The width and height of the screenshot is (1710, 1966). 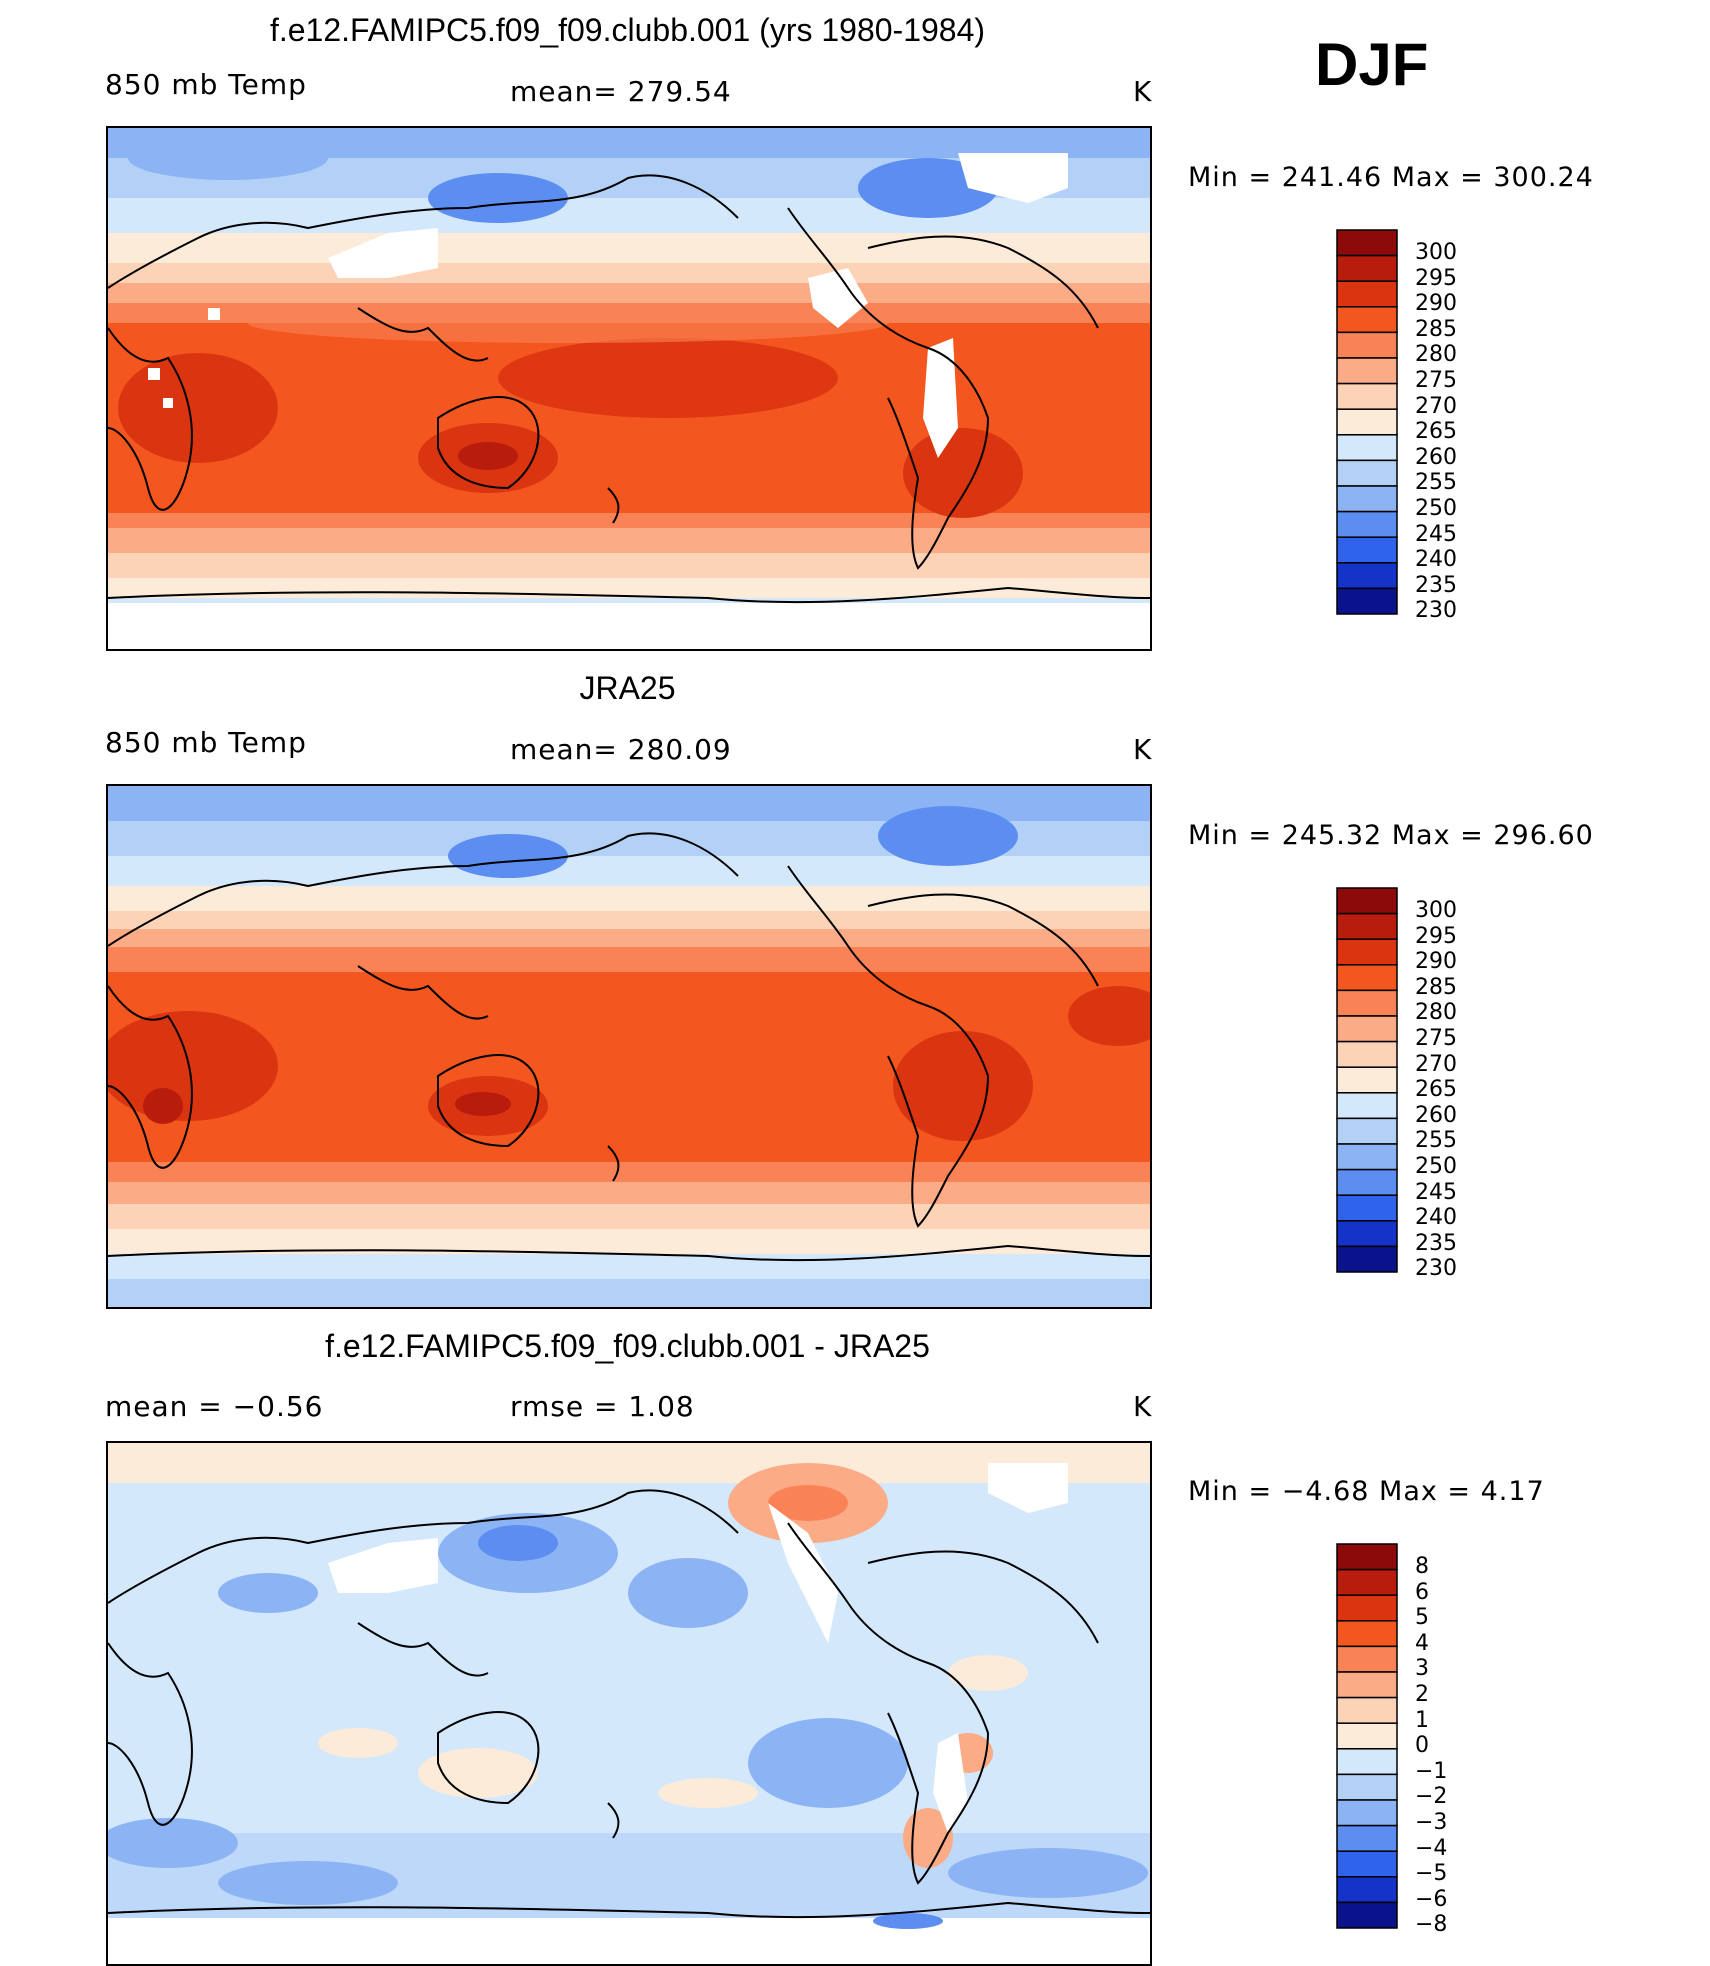 I want to click on panel3-rmse-label: rmse = 1.08, so click(x=602, y=1406).